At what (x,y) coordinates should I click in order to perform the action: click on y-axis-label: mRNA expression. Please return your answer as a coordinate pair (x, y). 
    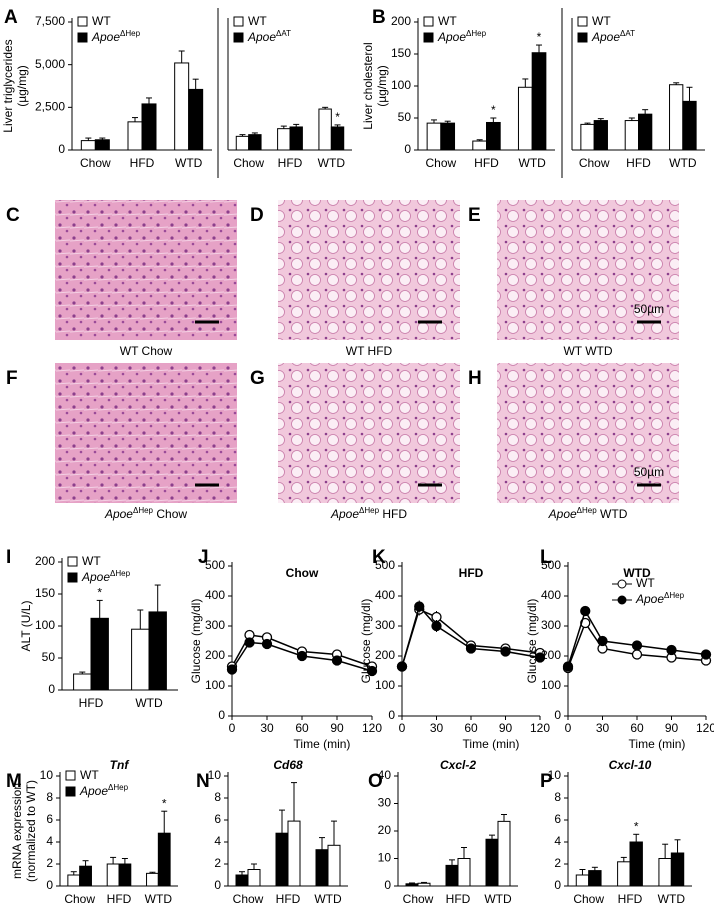
    Looking at the image, I should click on (17, 831).